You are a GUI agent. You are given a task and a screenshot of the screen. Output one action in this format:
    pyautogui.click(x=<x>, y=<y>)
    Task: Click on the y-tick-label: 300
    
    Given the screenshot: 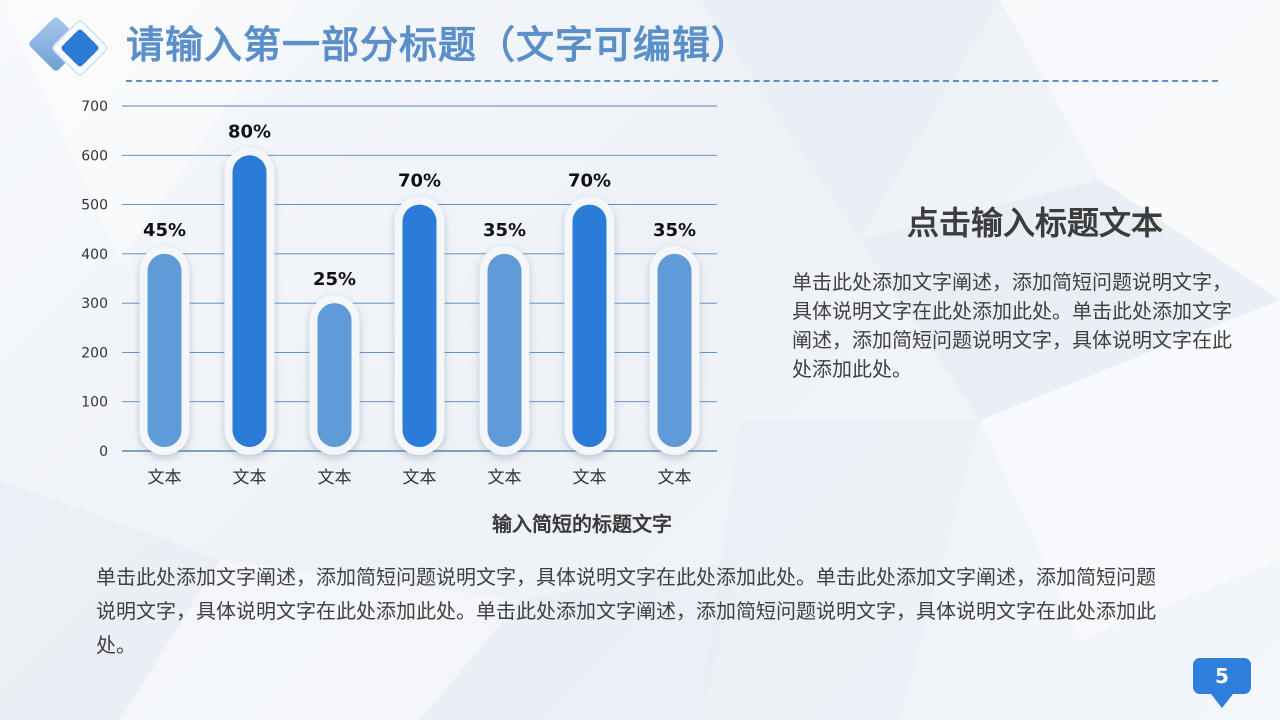 What is the action you would take?
    pyautogui.click(x=94, y=304)
    